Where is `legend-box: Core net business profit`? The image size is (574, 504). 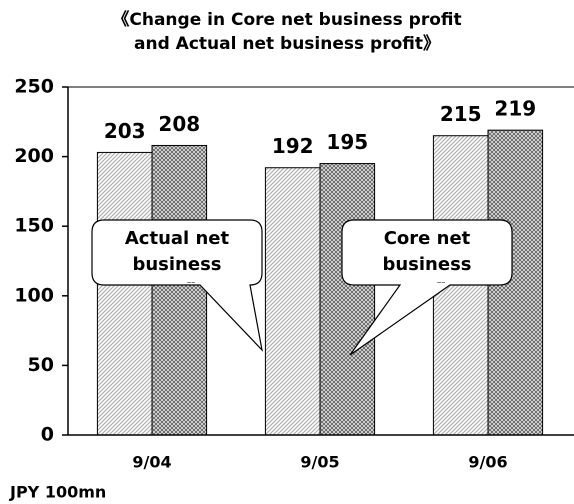 legend-box: Core net business profit is located at coordinates (427, 255).